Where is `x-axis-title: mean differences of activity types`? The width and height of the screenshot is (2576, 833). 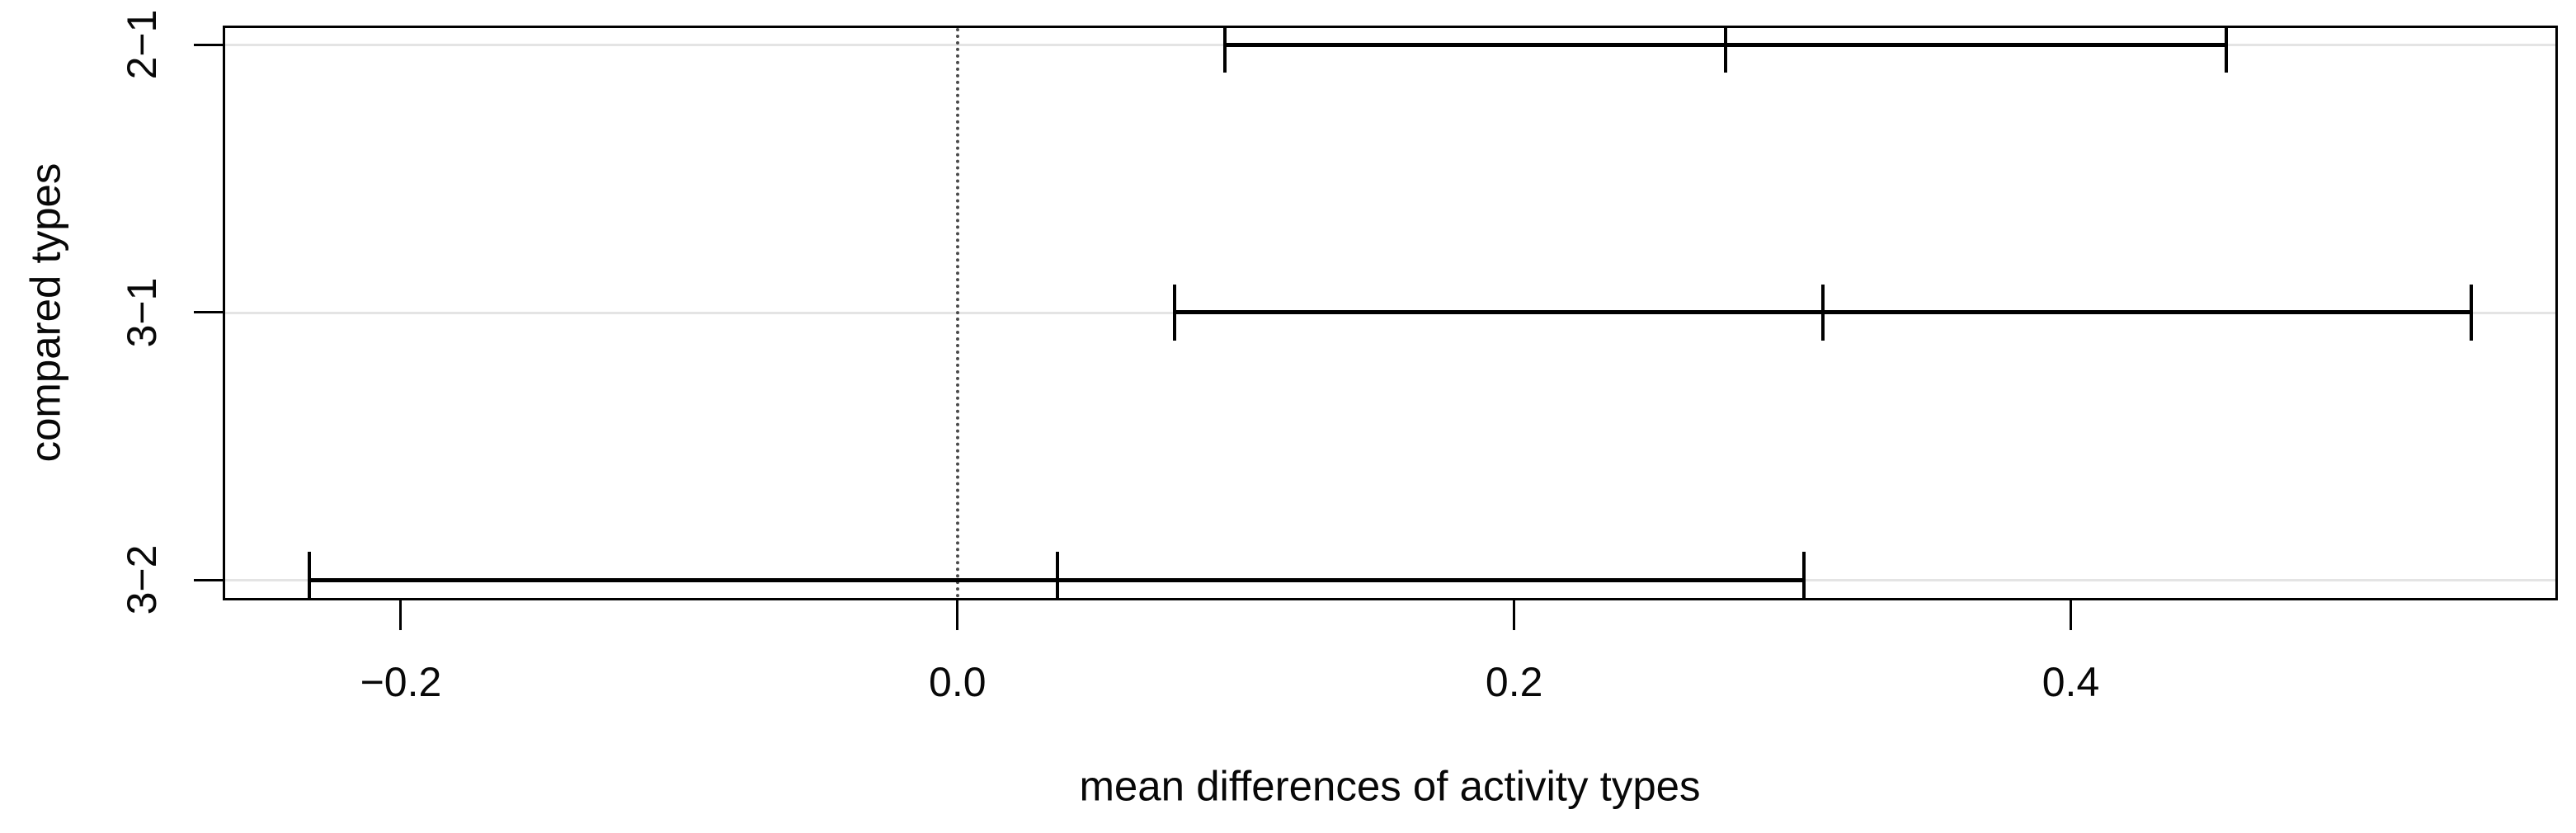 x-axis-title: mean differences of activity types is located at coordinates (1390, 786).